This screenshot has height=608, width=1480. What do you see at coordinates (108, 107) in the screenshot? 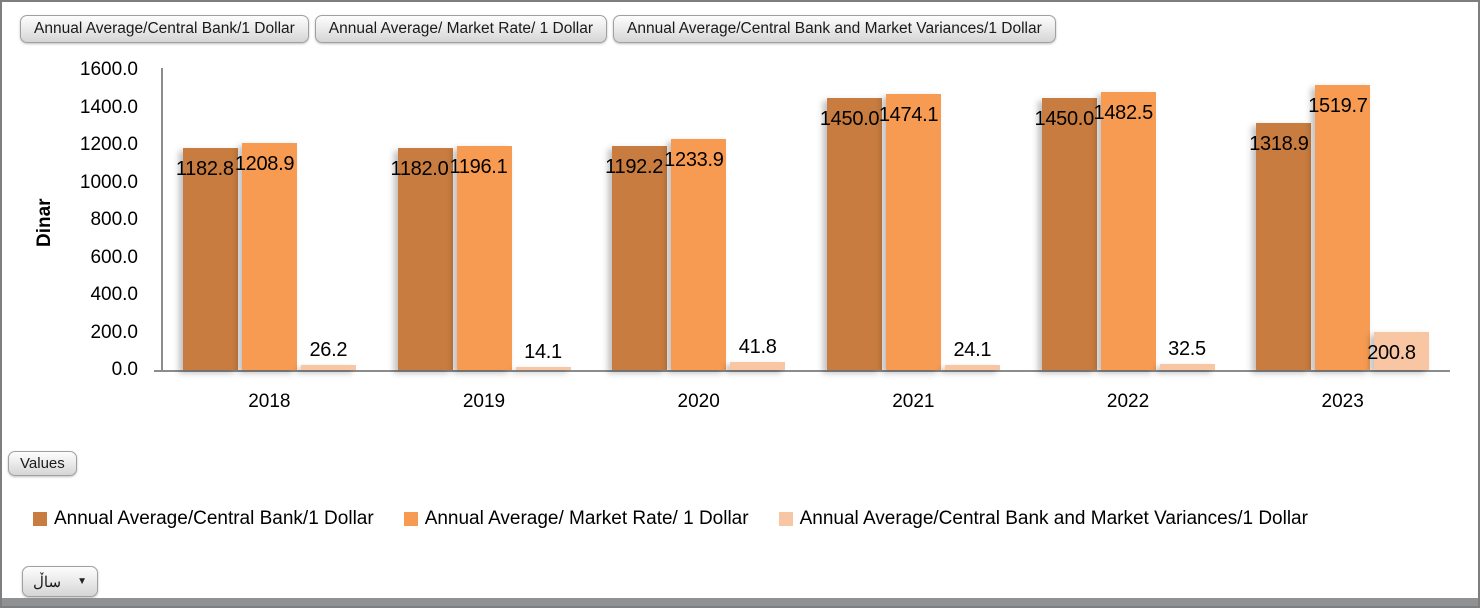
I see `y-tick-label: 1400.0` at bounding box center [108, 107].